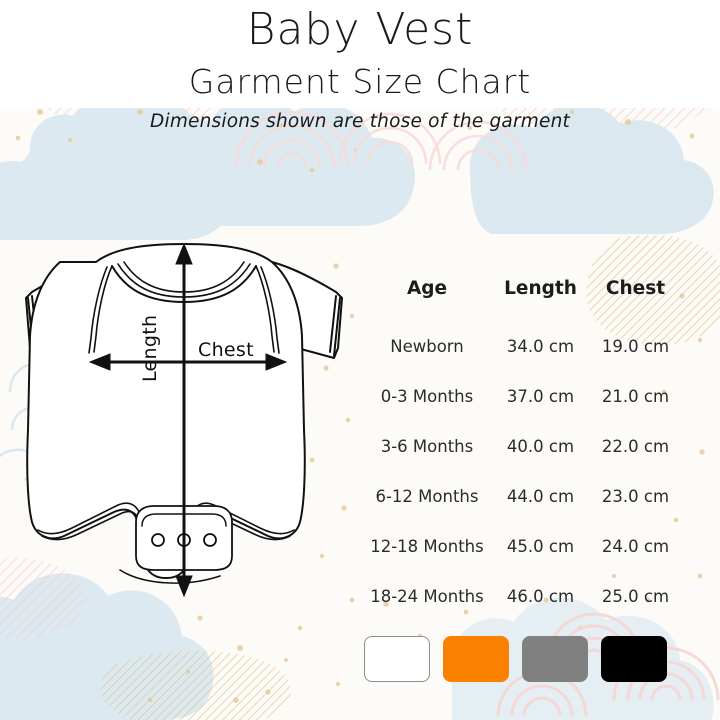 The height and width of the screenshot is (720, 720). Describe the element at coordinates (360, 29) in the screenshot. I see `page-title: Baby Vest` at that location.